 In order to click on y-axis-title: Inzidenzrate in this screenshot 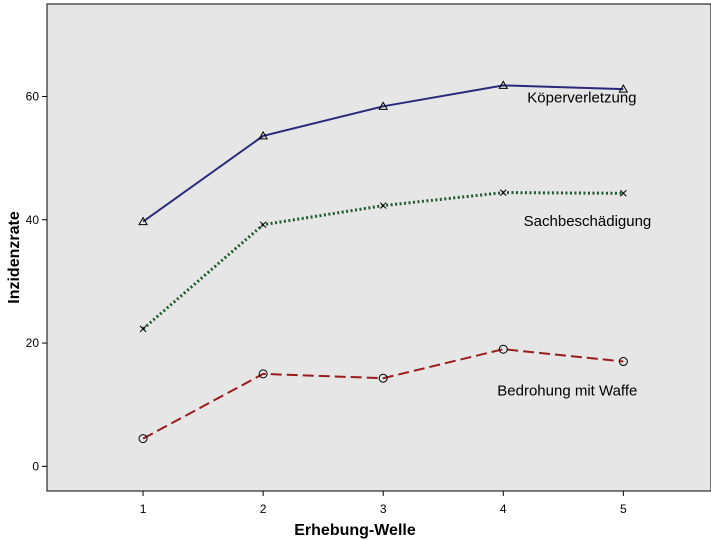, I will do `click(14, 257)`.